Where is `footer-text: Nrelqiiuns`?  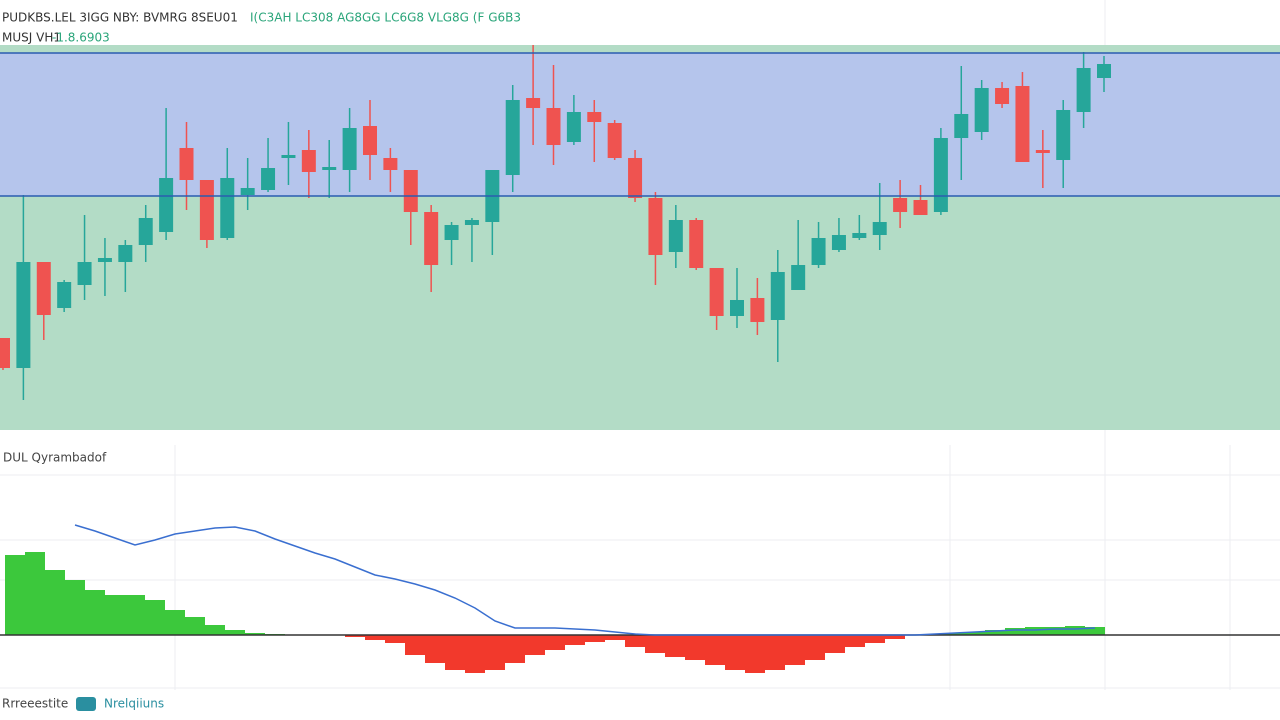
footer-text: Nrelqiiuns is located at coordinates (134, 704).